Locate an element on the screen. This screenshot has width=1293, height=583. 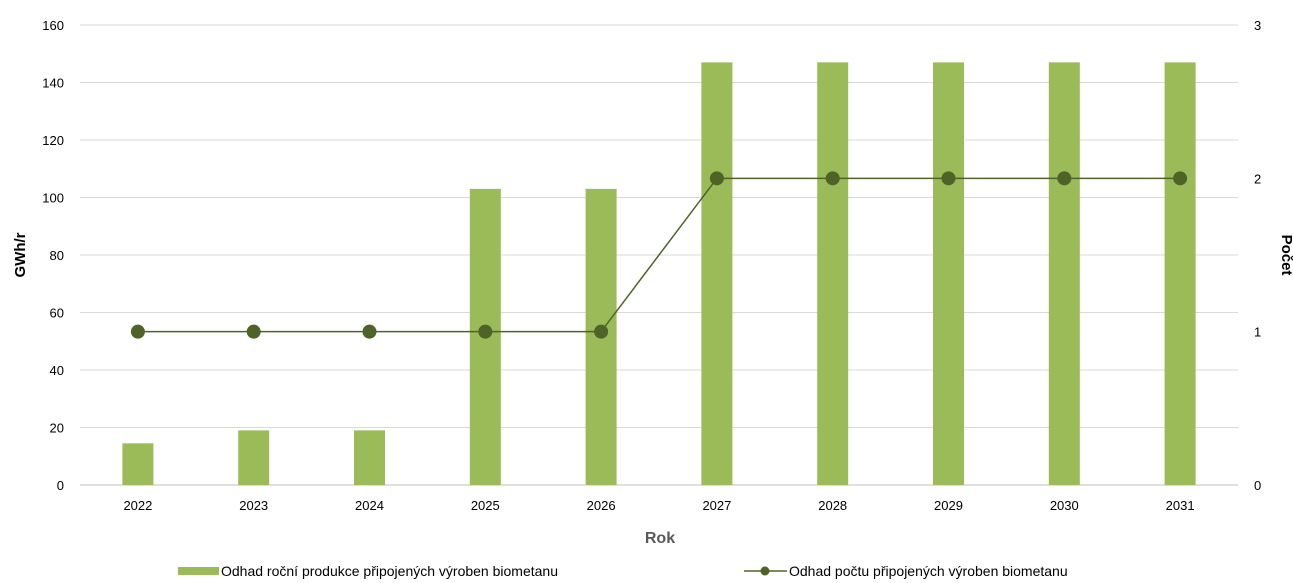
y-axis-ticks: 0 20 40 60 80 100 120 140 160 is located at coordinates (53, 255).